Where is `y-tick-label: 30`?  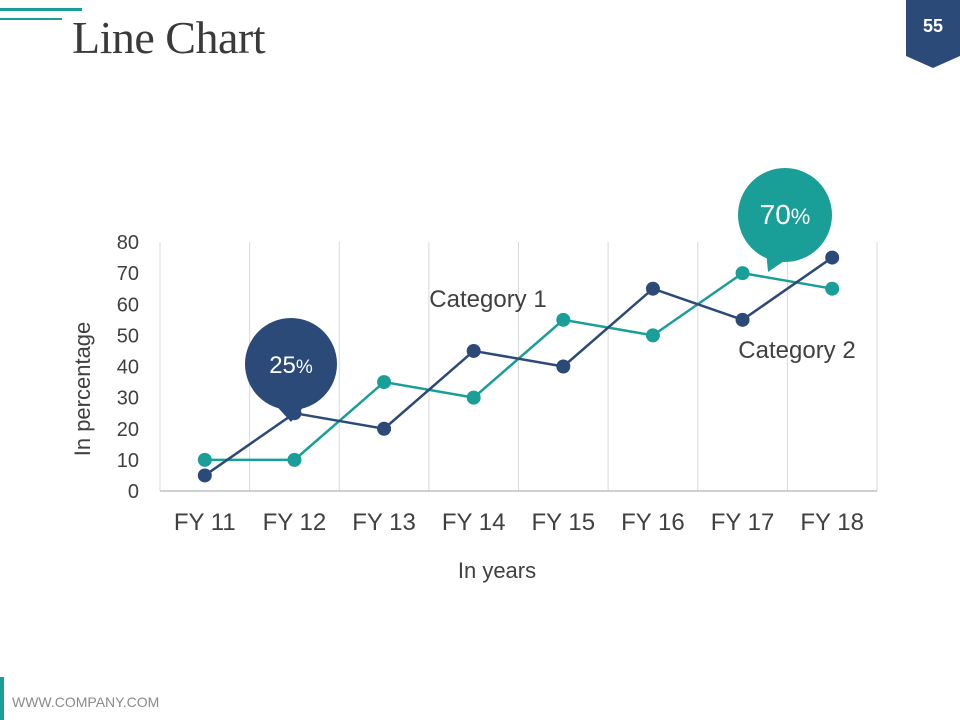 y-tick-label: 30 is located at coordinates (128, 399).